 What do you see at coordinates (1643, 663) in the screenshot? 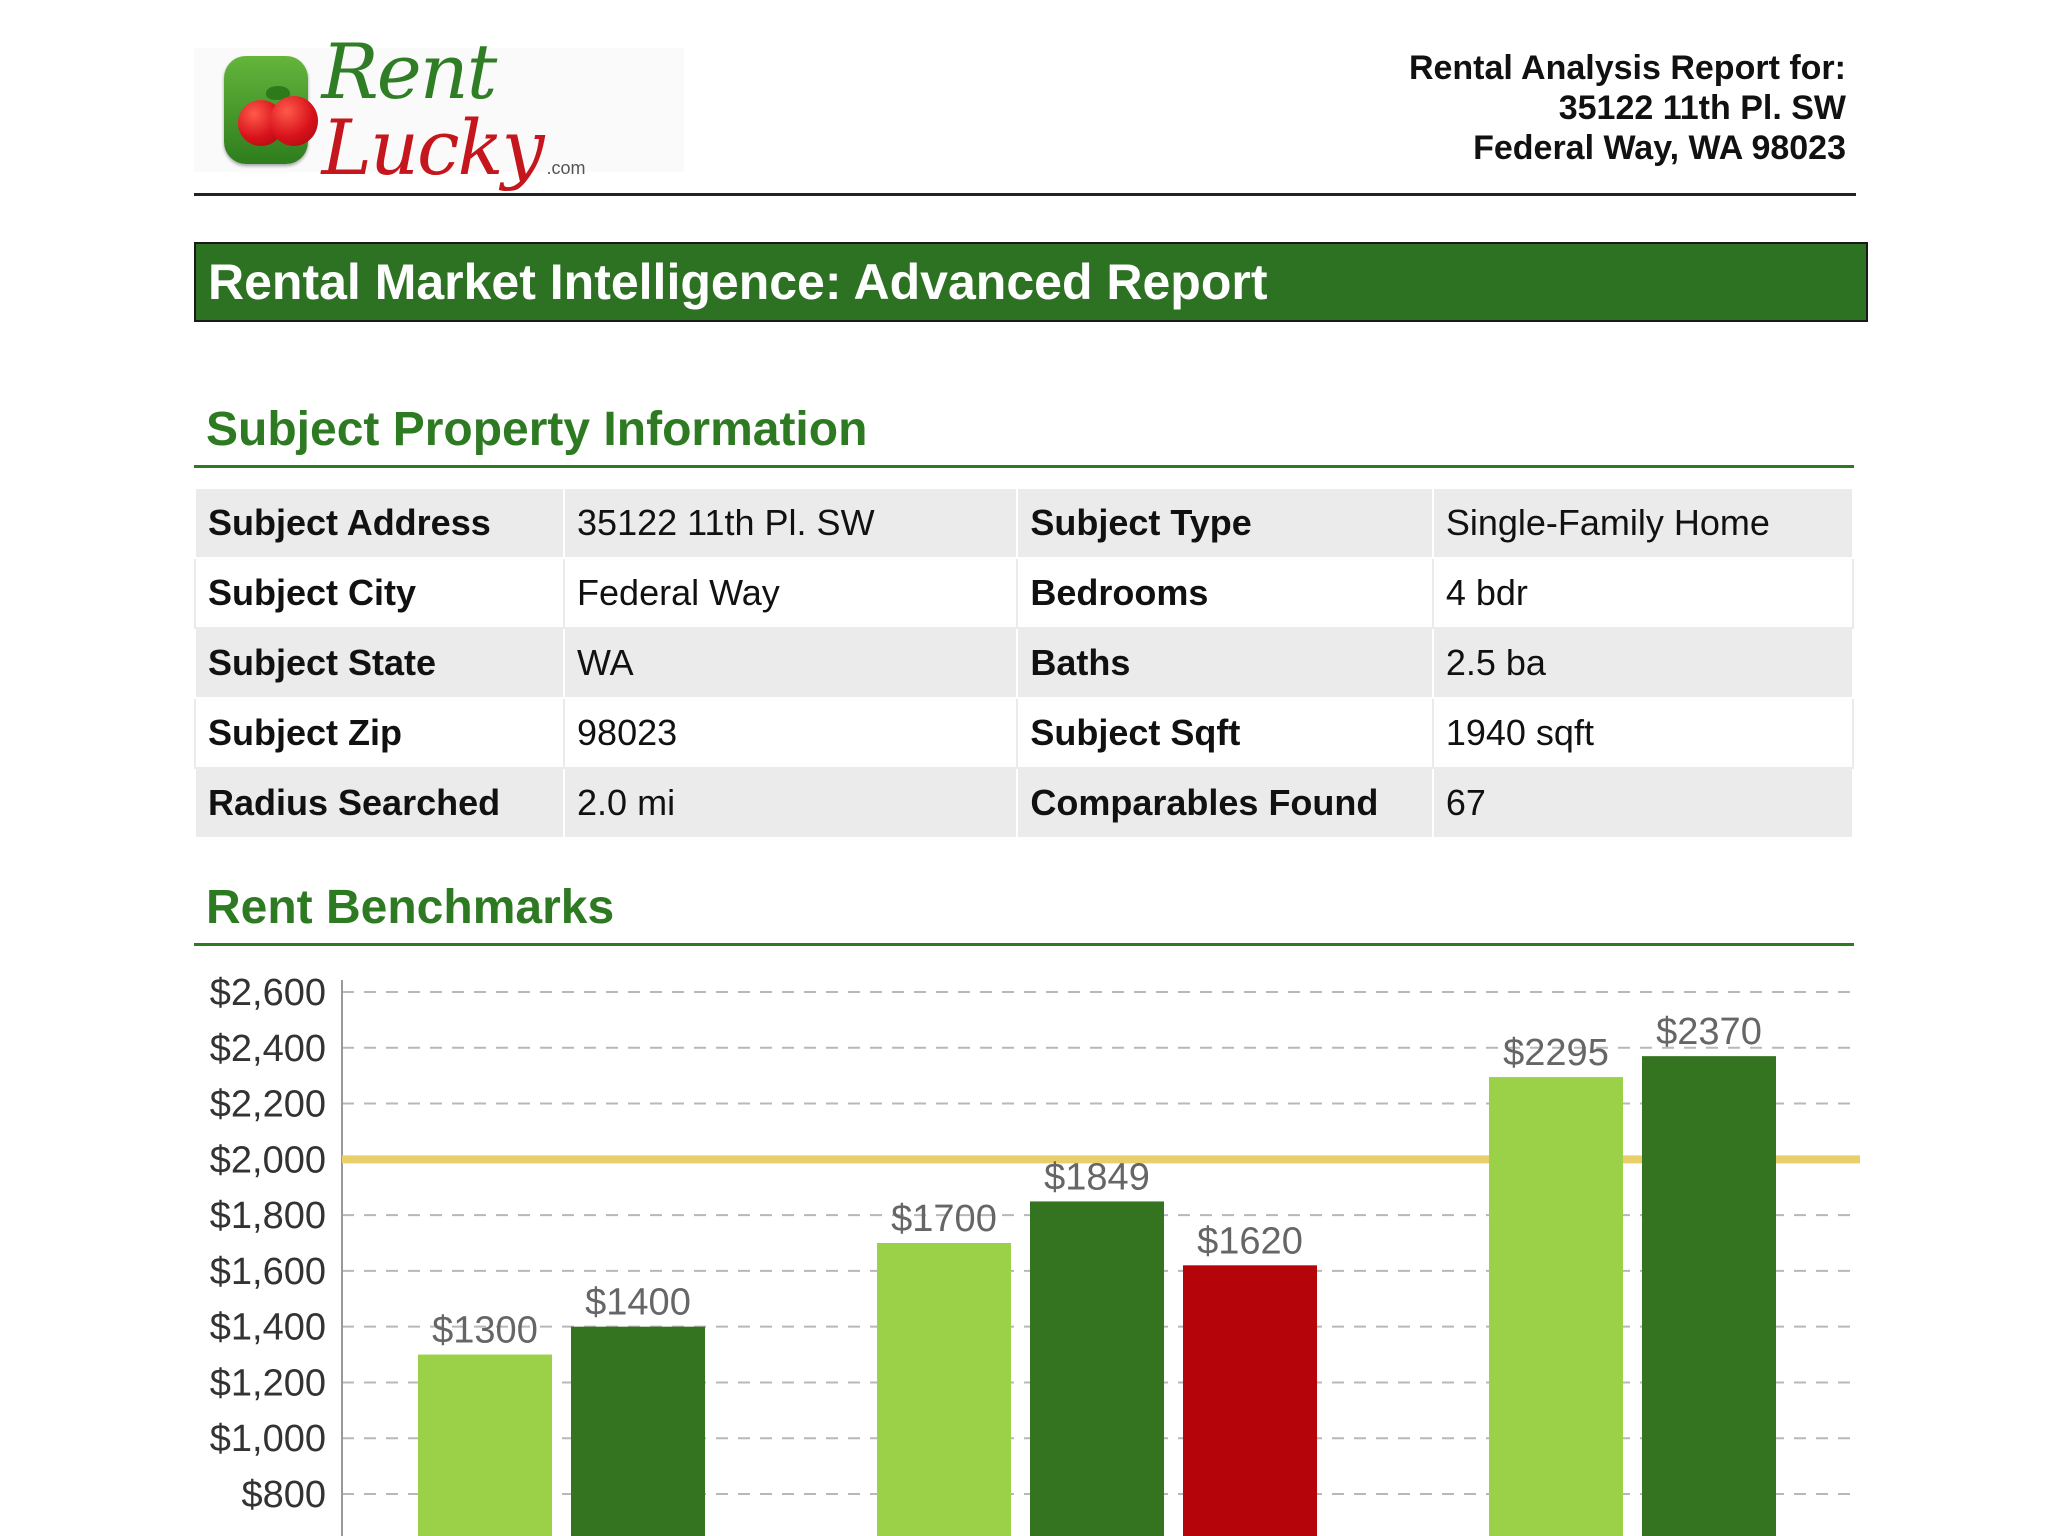
I see `table-cell-value: 2.5 ba` at bounding box center [1643, 663].